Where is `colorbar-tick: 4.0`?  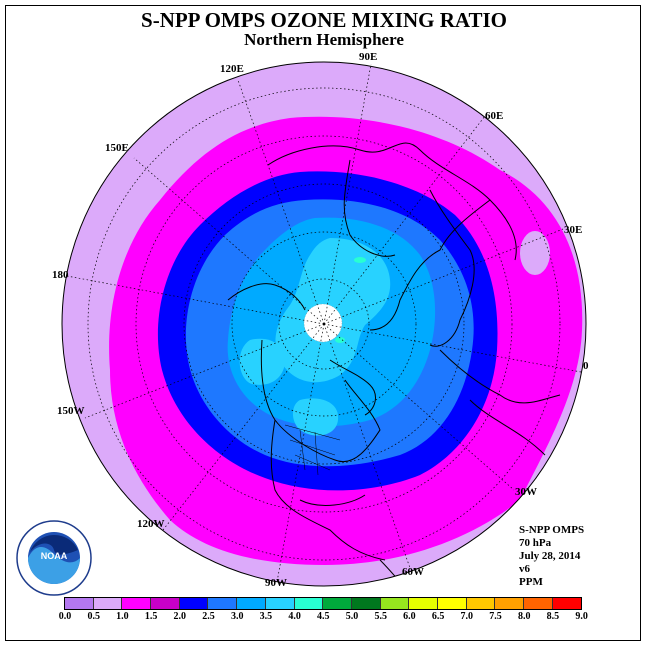 colorbar-tick: 4.0 is located at coordinates (294, 616).